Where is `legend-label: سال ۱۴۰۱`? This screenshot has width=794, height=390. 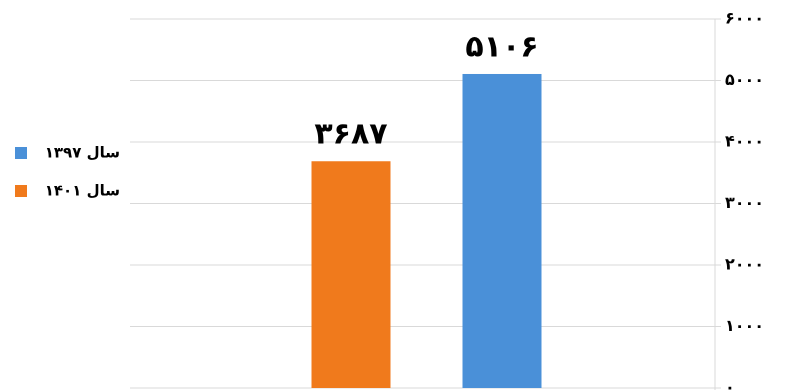
legend-label: سال ۱۴۰۱ is located at coordinates (82, 191).